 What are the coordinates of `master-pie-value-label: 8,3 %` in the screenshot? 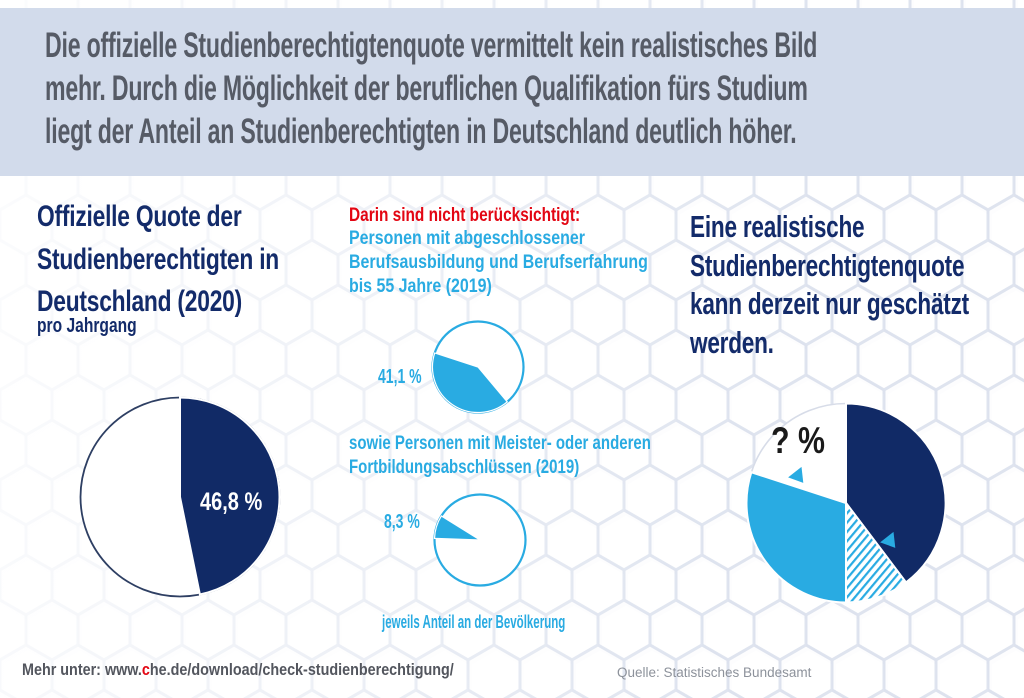 It's located at (402, 522).